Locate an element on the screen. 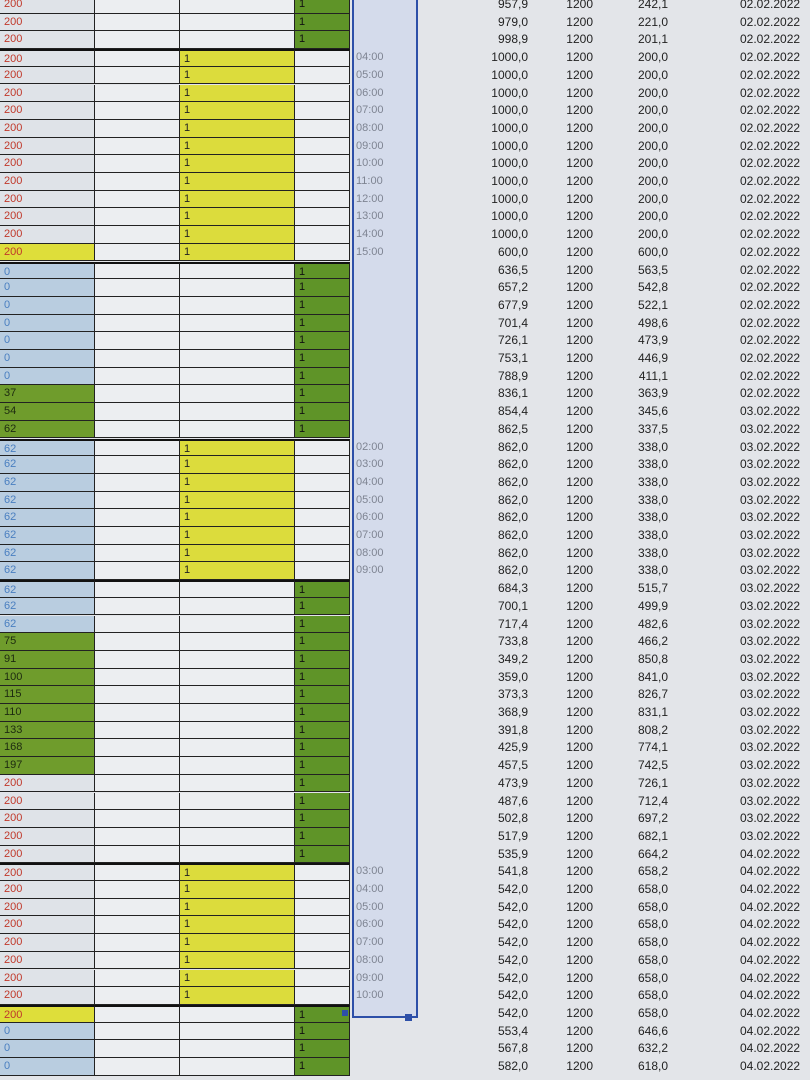  value-1-cell: 701,4 is located at coordinates (512, 322).